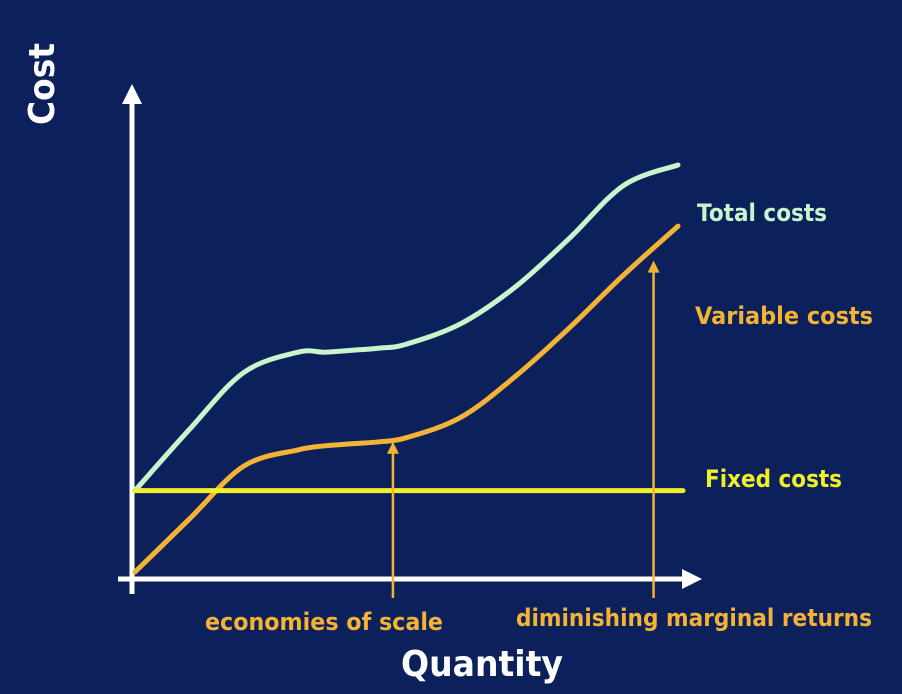 This screenshot has height=694, width=902. What do you see at coordinates (392, 447) in the screenshot?
I see `economies-of-scale-arrow-icon` at bounding box center [392, 447].